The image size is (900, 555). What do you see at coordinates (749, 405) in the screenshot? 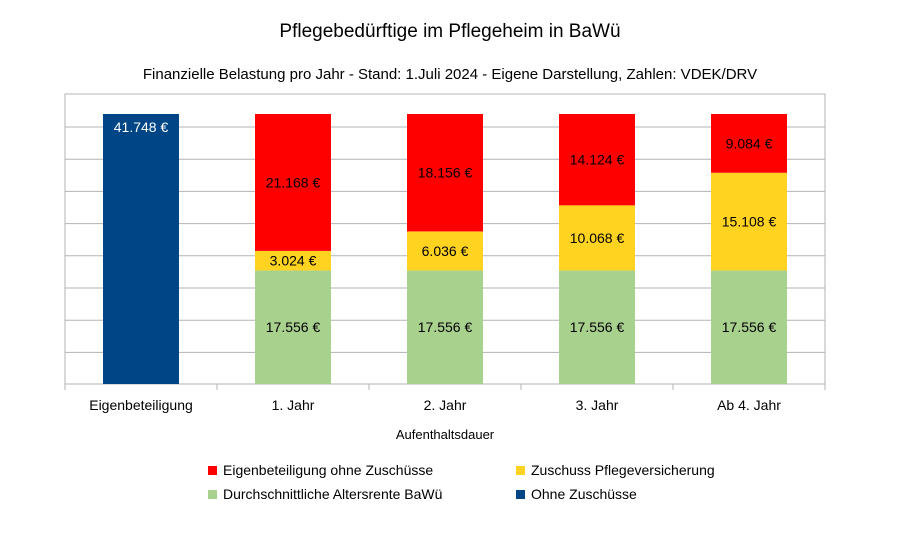
I see `x-tick-label: Ab 4. Jahr` at bounding box center [749, 405].